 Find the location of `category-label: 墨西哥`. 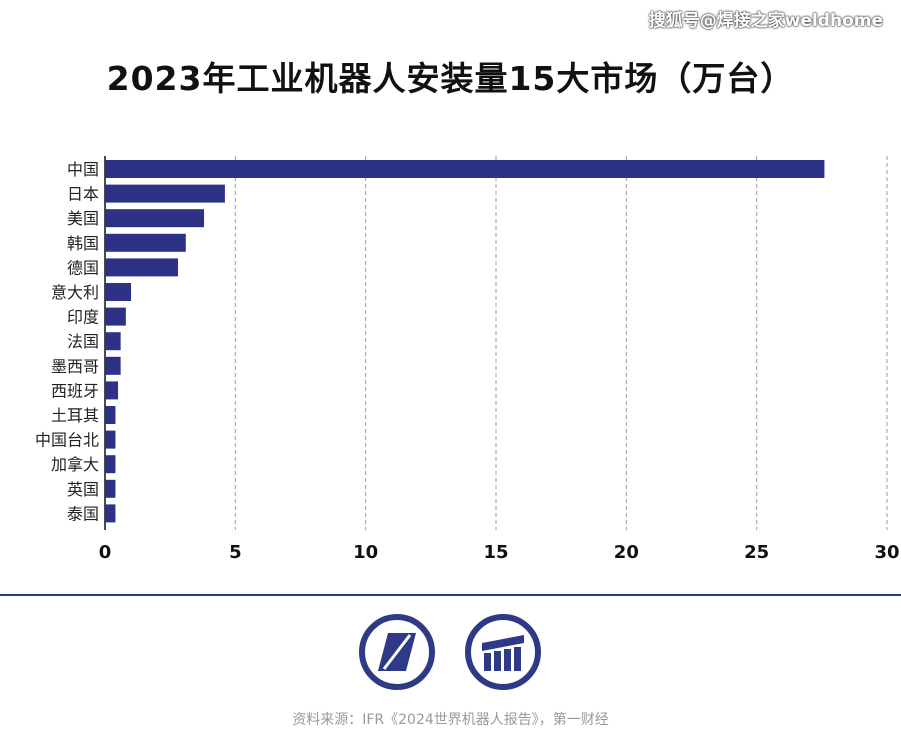

category-label: 墨西哥 is located at coordinates (75, 366).